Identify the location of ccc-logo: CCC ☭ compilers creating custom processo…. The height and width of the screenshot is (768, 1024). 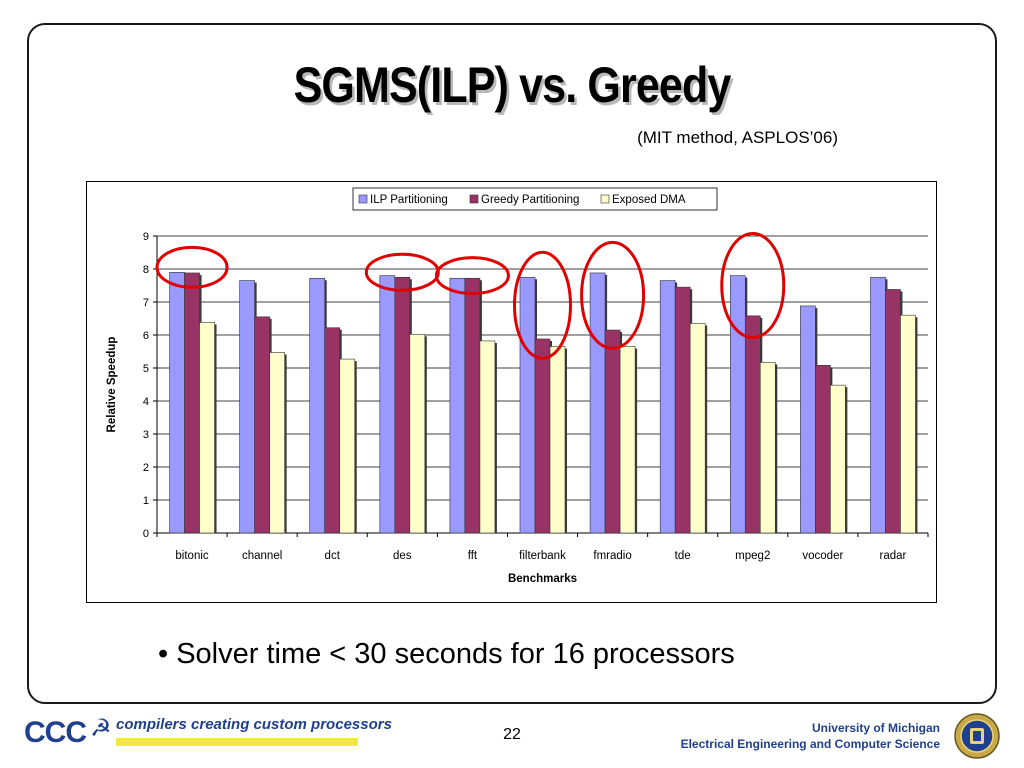
(208, 734).